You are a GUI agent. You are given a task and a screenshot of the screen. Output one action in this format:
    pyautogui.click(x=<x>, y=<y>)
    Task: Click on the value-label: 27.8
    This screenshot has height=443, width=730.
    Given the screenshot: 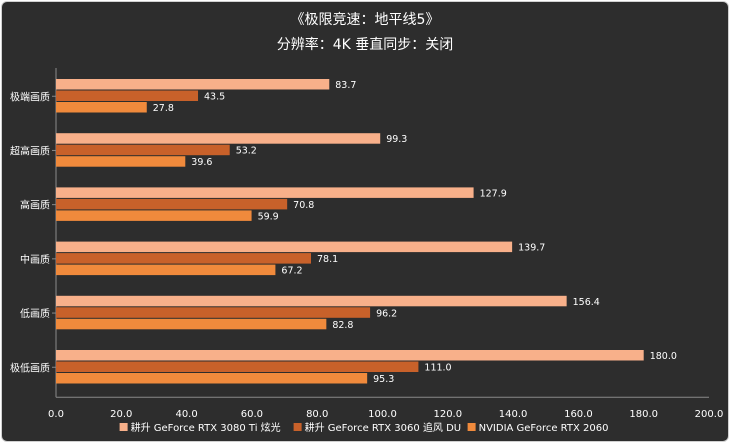 What is the action you would take?
    pyautogui.click(x=163, y=108)
    